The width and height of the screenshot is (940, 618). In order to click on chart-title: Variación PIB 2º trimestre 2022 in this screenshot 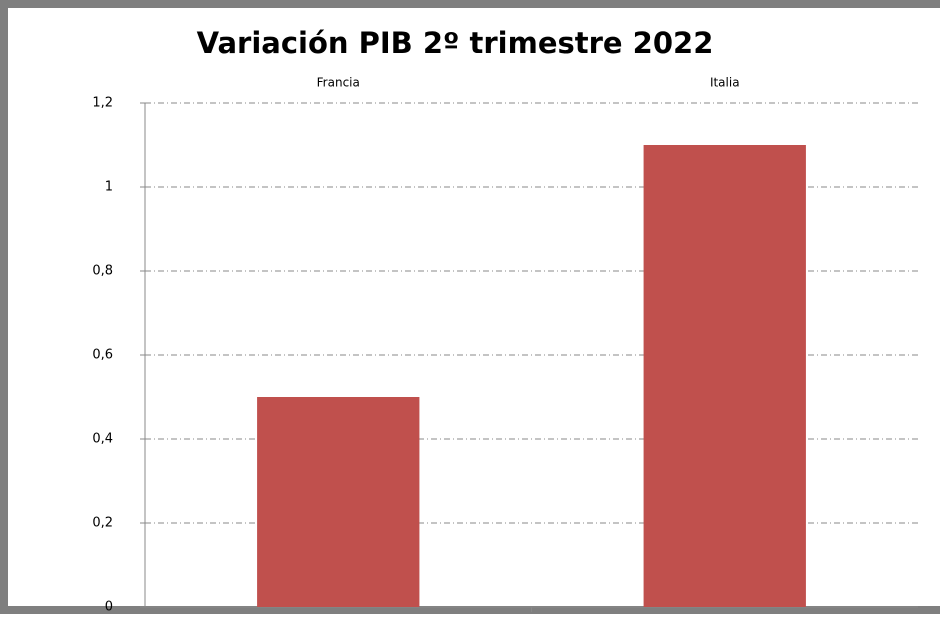, I will do `click(455, 43)`.